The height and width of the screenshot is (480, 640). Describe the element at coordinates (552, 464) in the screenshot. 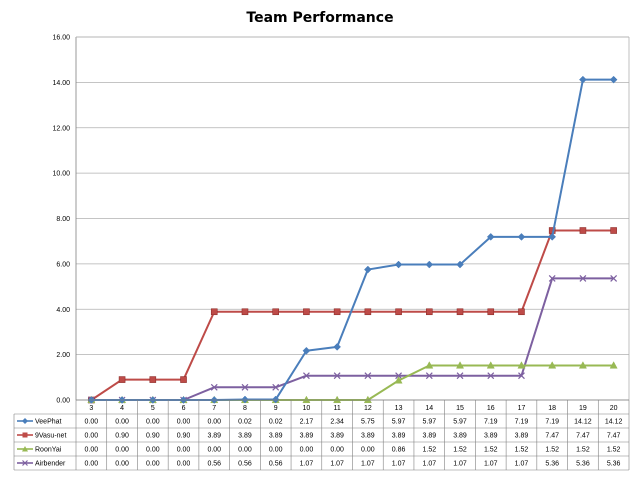

I see `data-label: 5.36` at that location.